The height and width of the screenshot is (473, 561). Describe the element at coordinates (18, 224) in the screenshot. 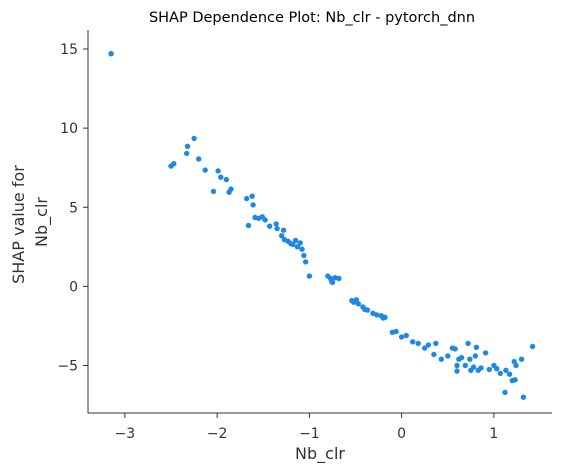

I see `y-axis-label-line-1: SHAP value for` at that location.